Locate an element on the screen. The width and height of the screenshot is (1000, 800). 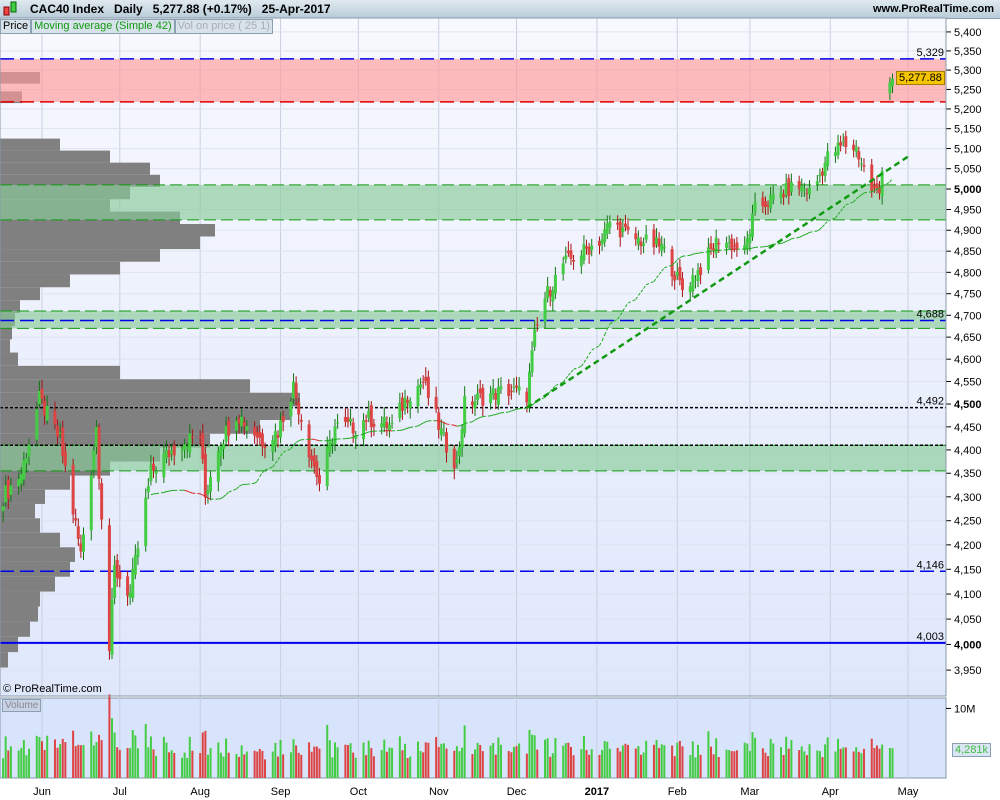
level-label: 5,329 is located at coordinates (930, 53).